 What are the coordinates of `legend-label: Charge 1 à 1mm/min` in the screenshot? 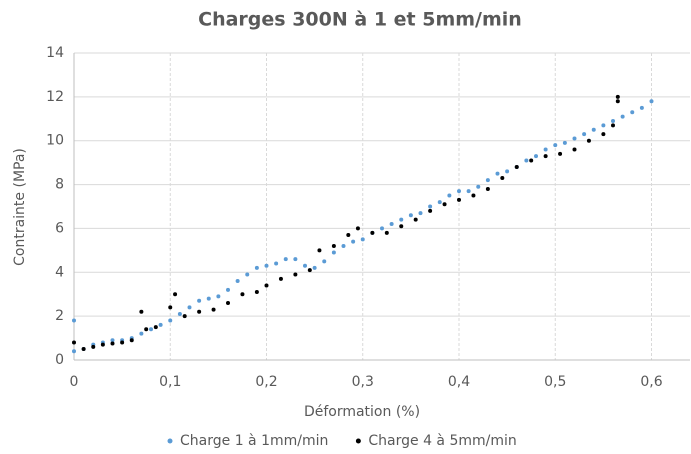 It's located at (254, 441).